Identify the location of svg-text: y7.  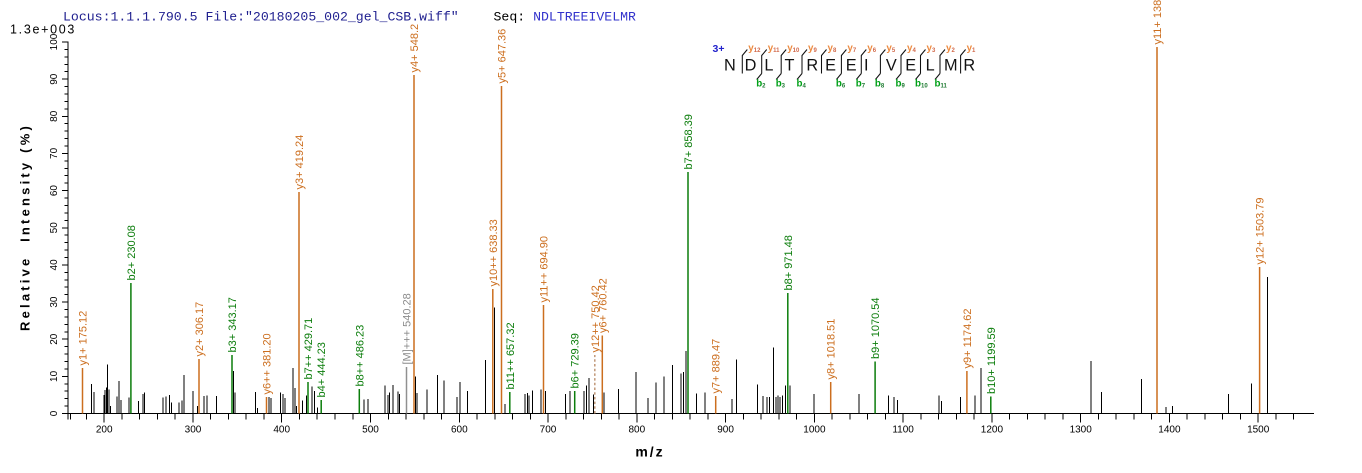
(851, 48).